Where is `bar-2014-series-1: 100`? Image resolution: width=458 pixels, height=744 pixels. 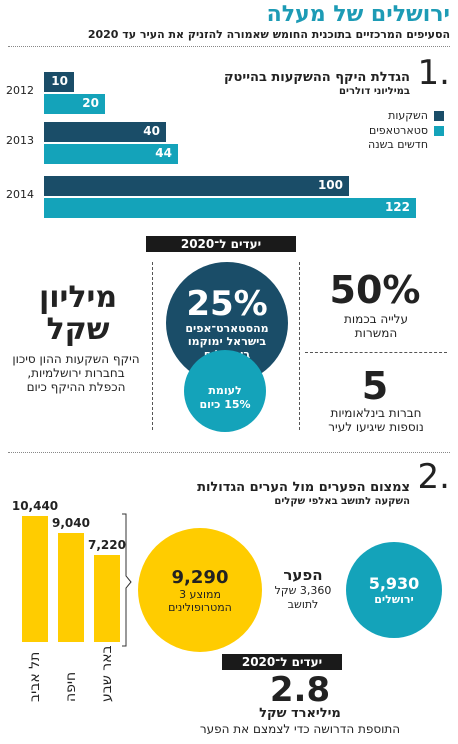
bar-2014-series-1: 100 is located at coordinates (196, 186).